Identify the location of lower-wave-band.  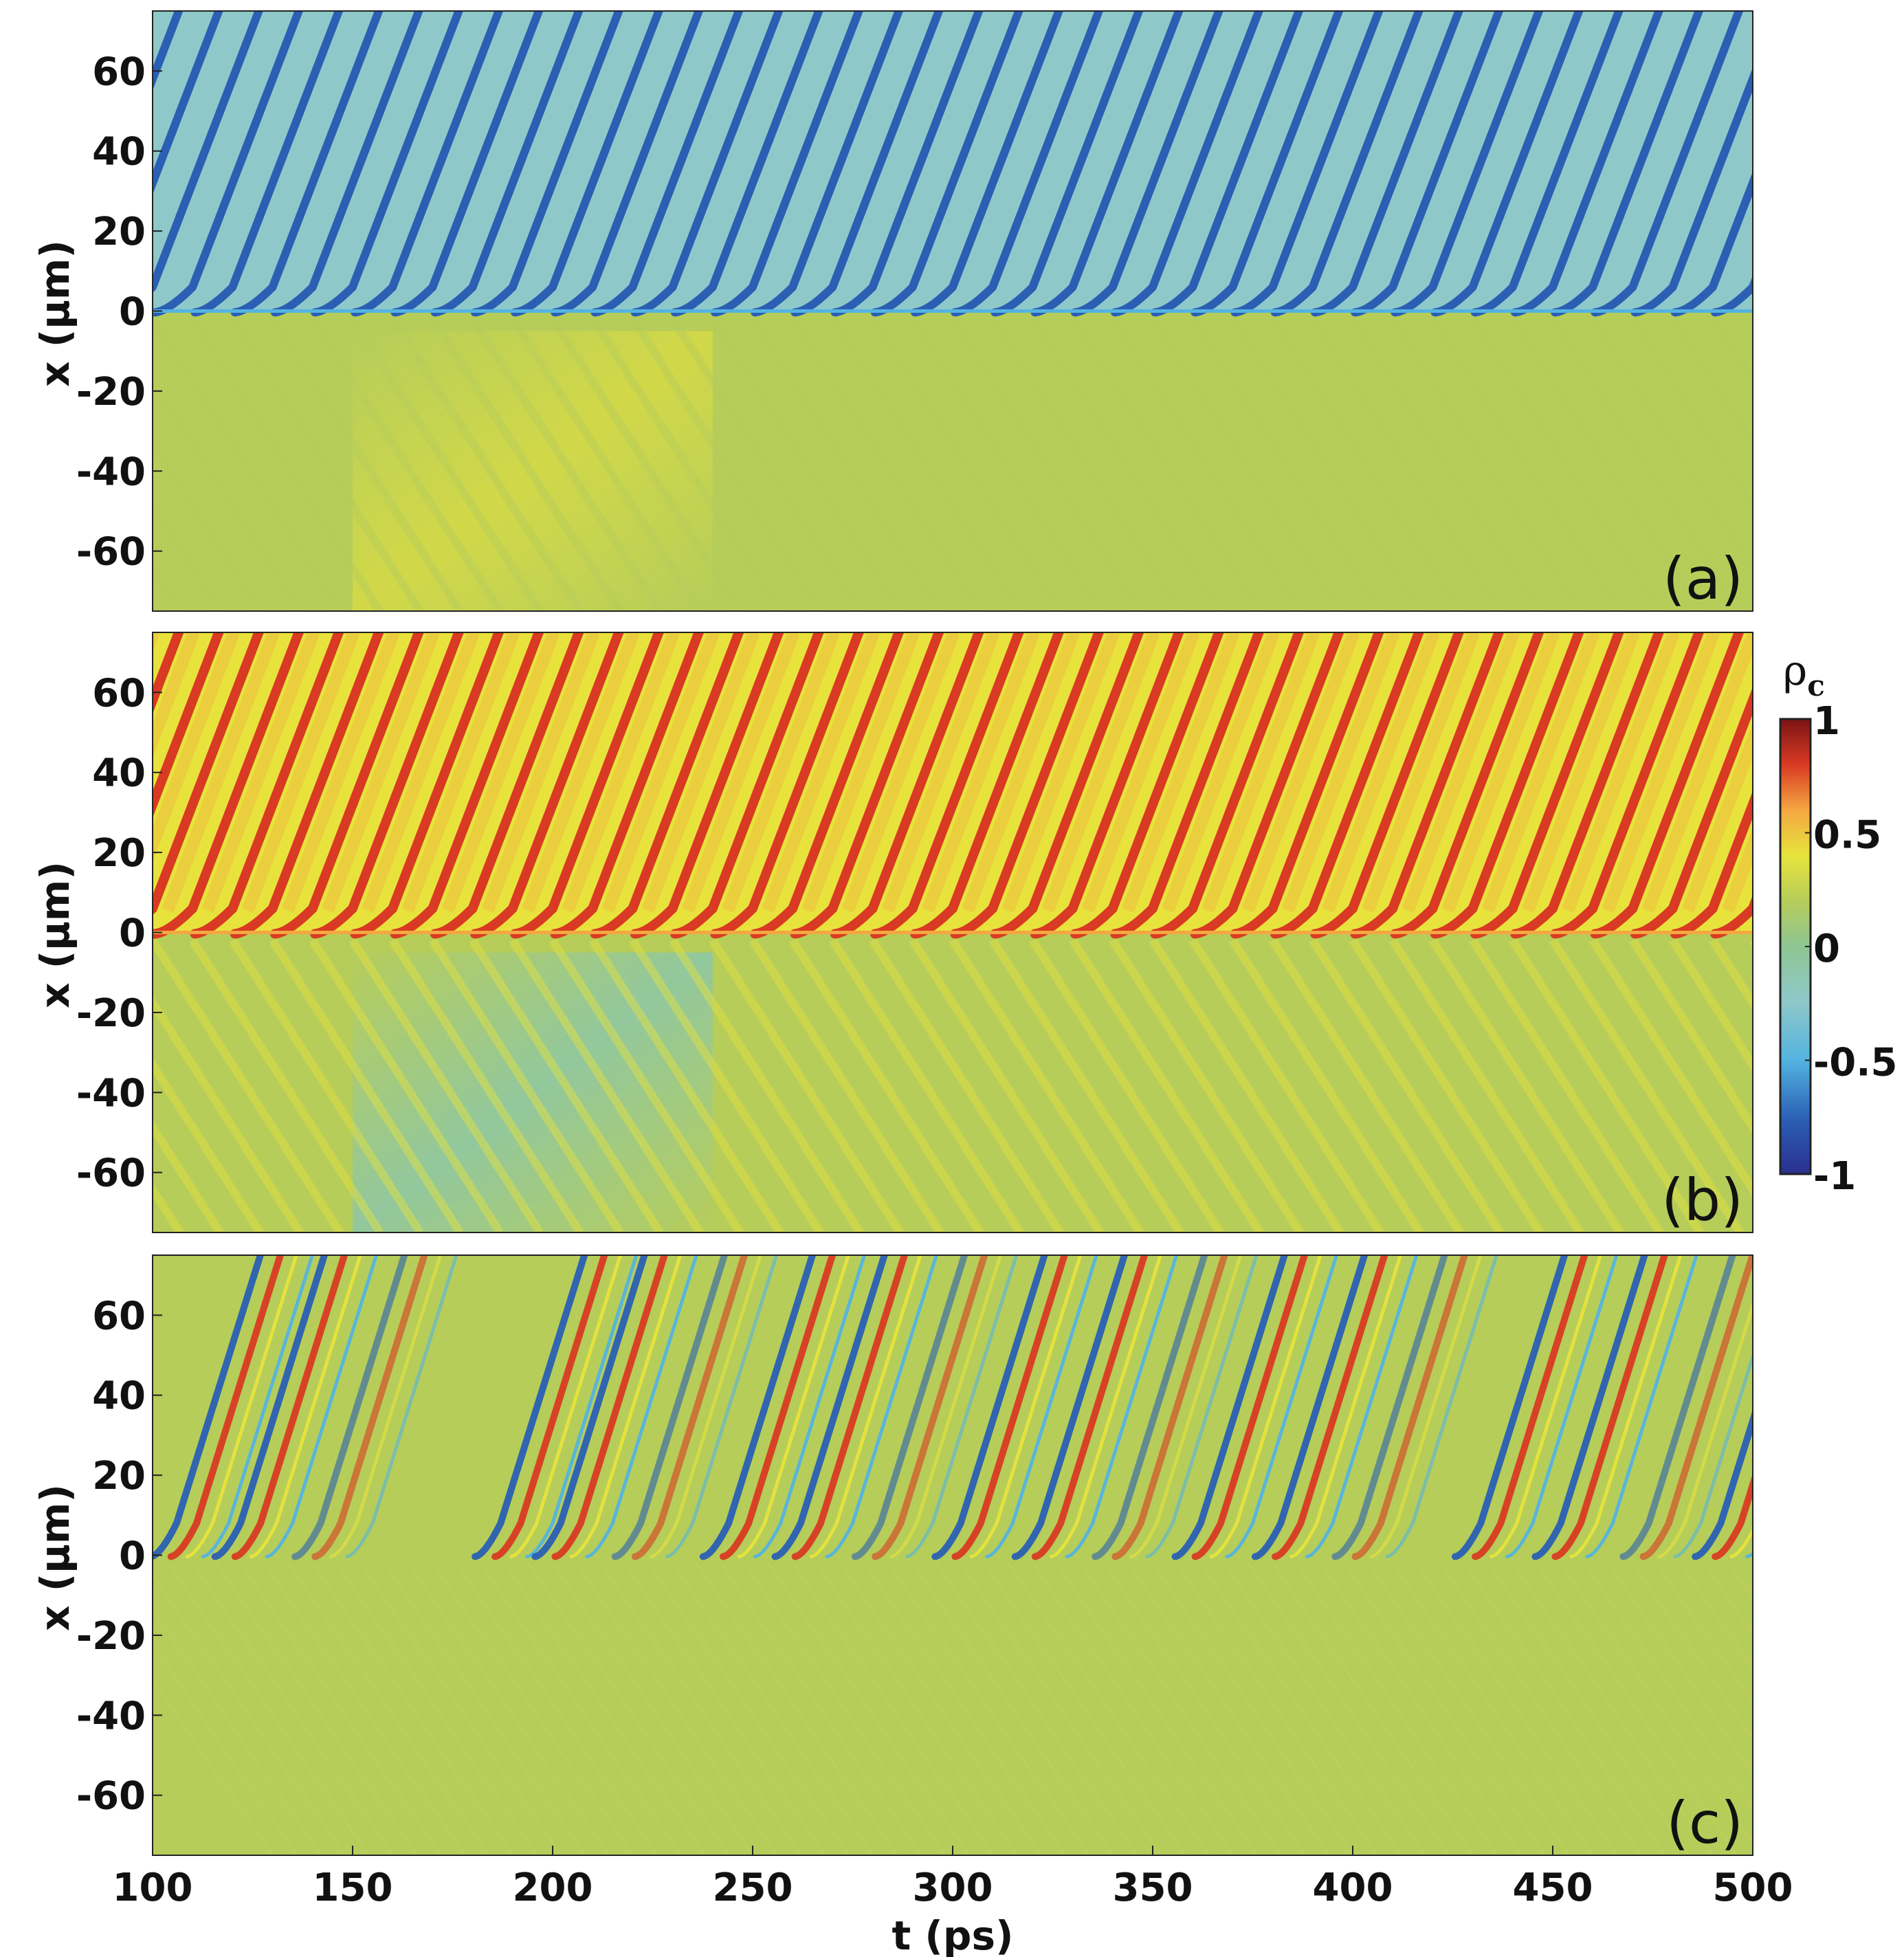
(533, 471).